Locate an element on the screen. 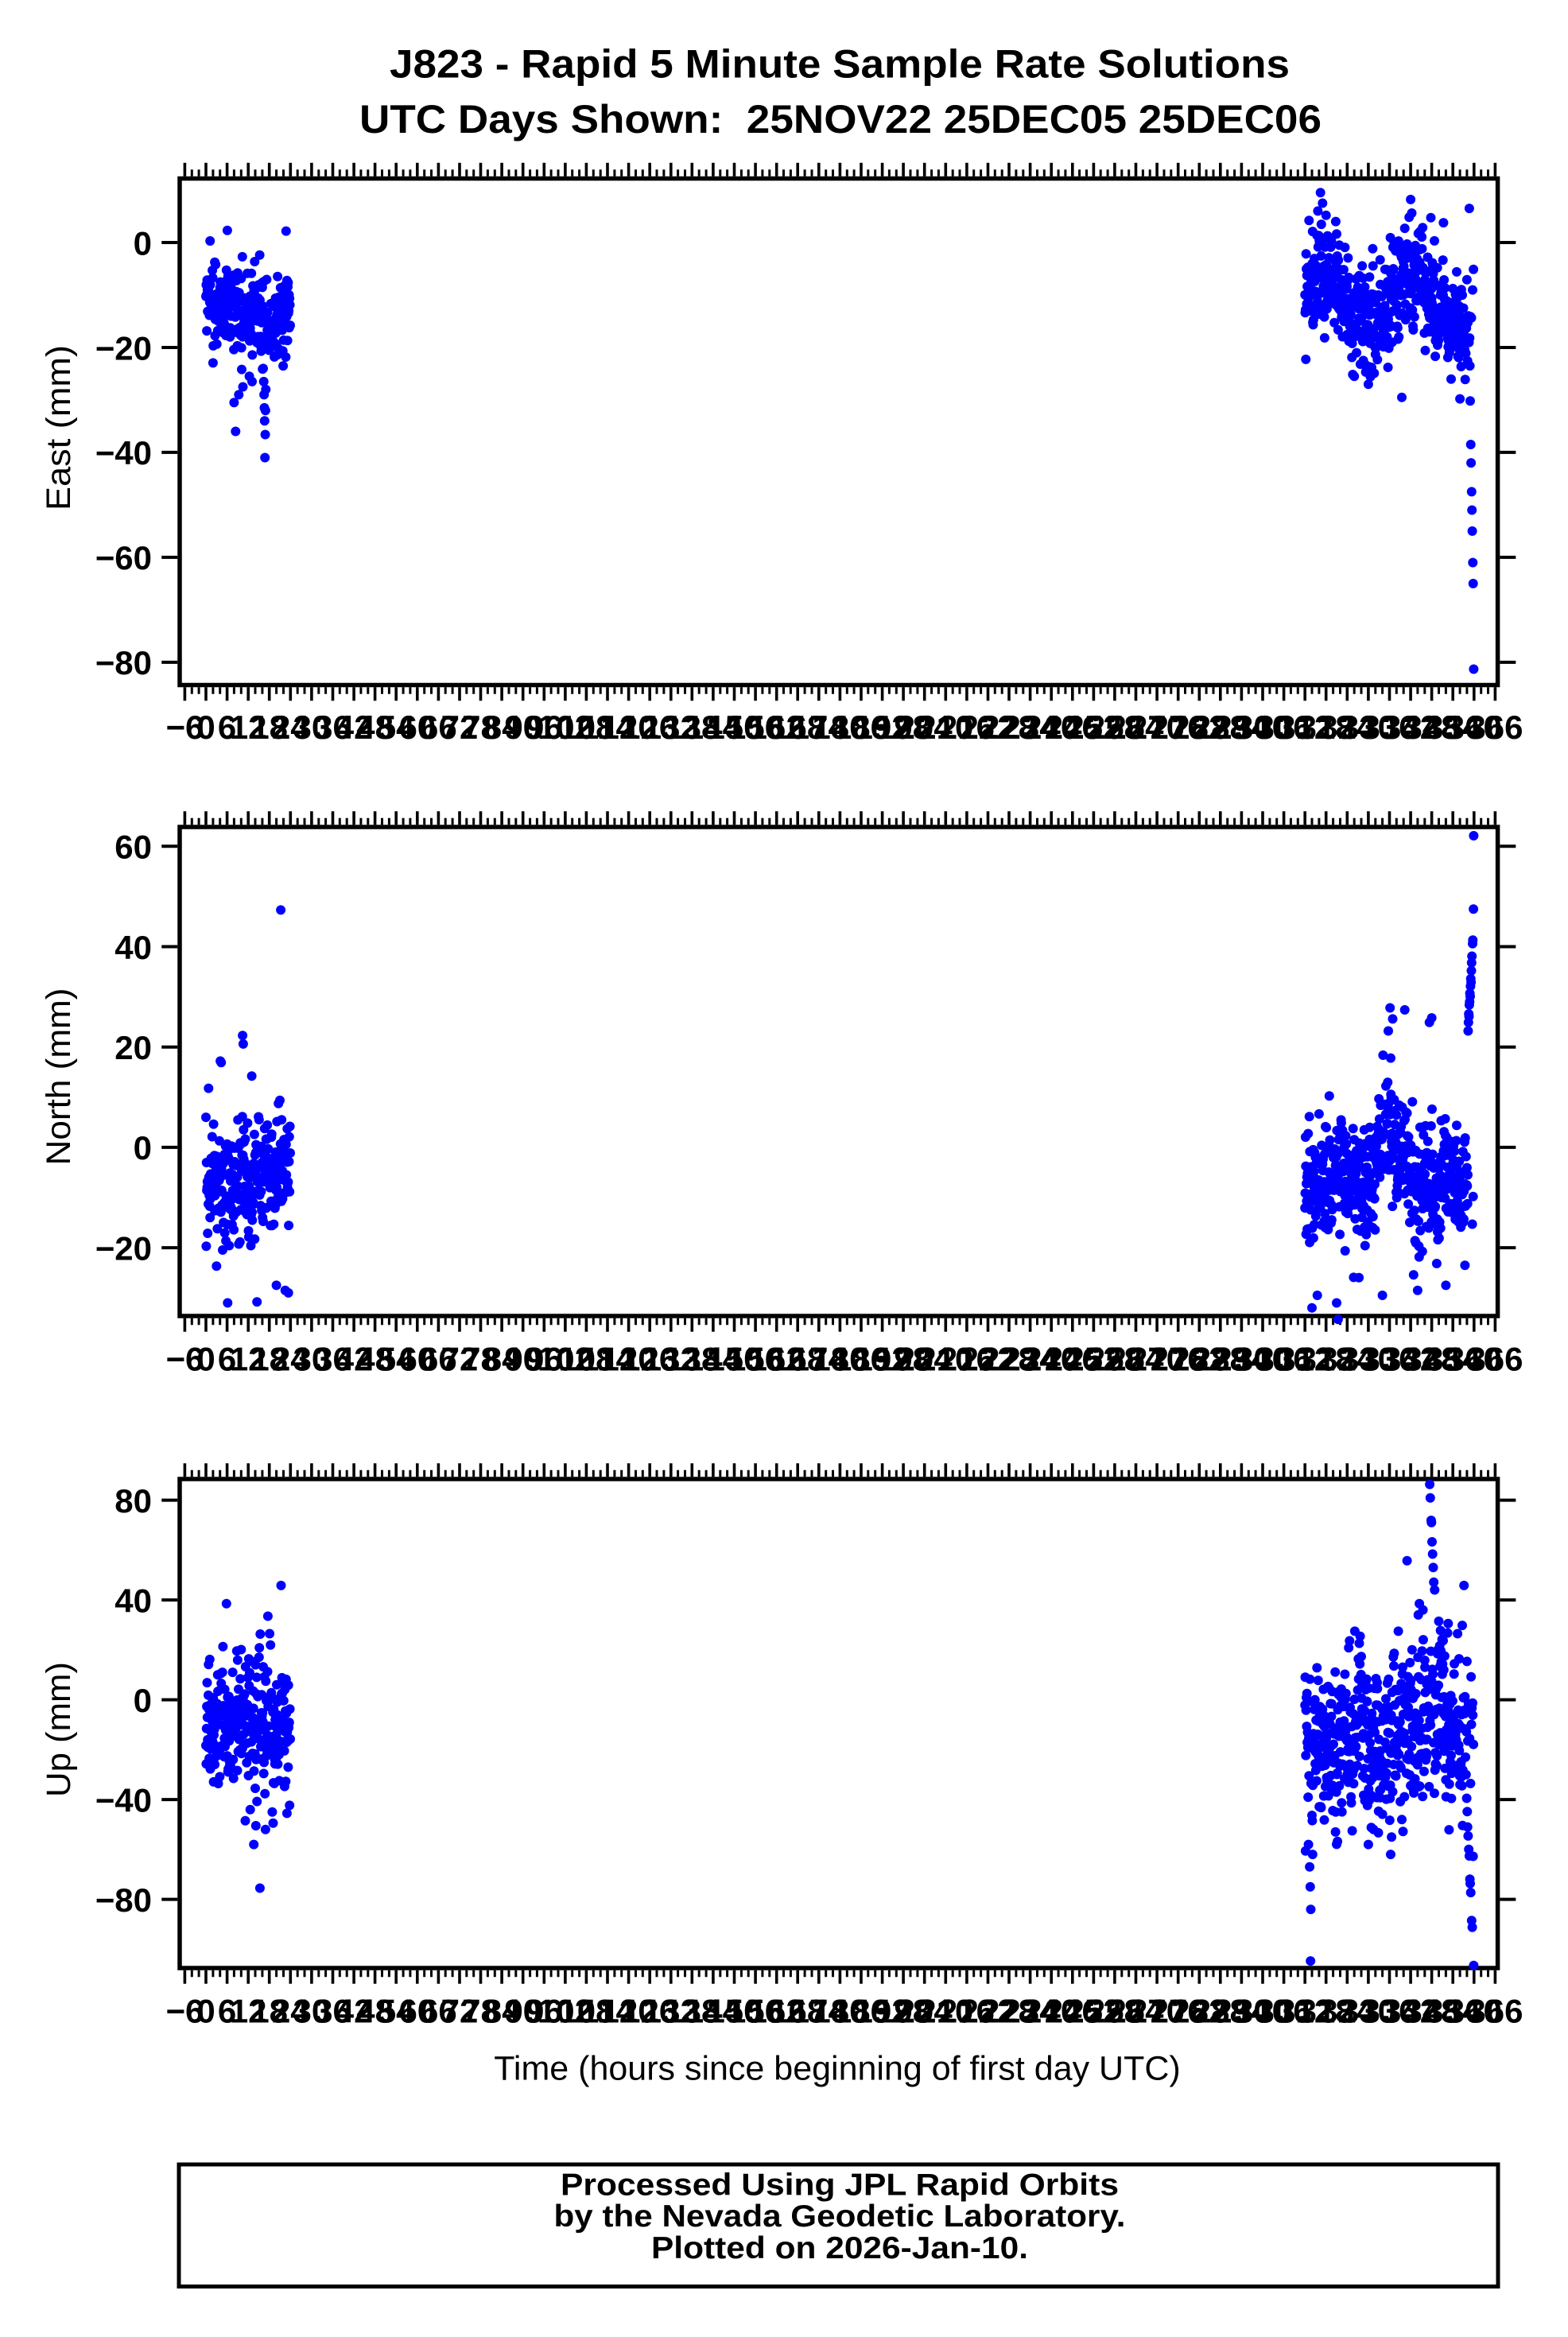 The image size is (1568, 2337). svg-text: 342 is located at coordinates (1410, 1359).